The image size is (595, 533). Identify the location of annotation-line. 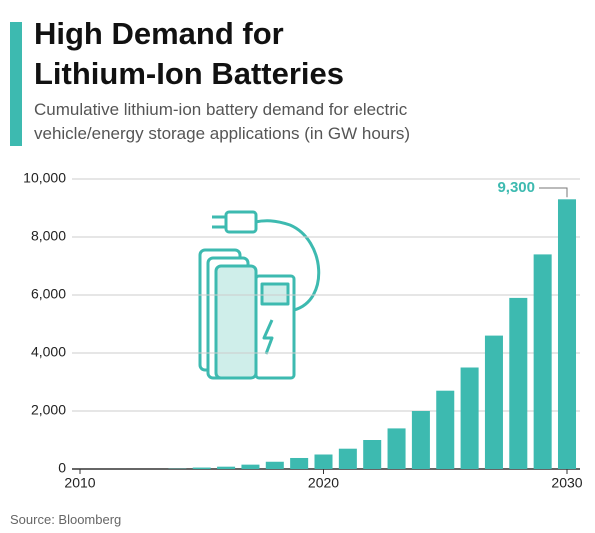
(553, 192).